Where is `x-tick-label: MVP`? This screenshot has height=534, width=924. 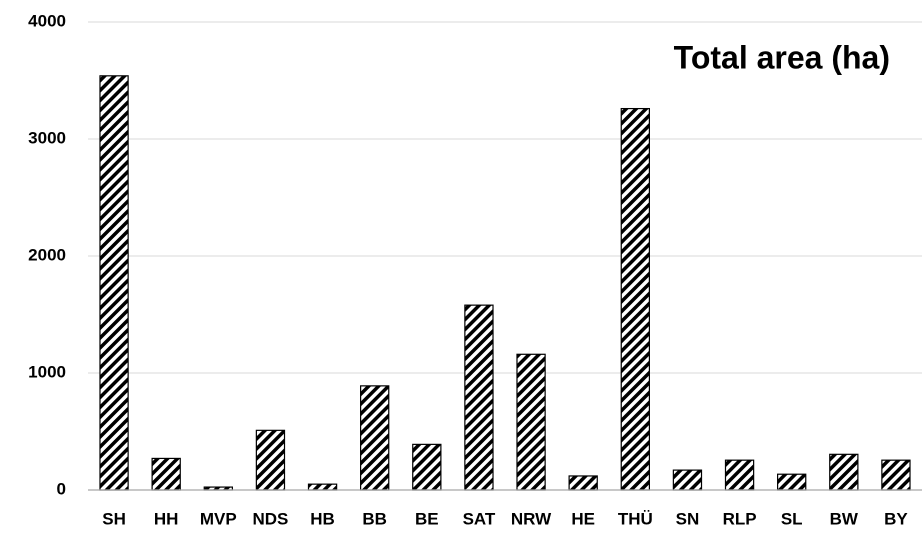 x-tick-label: MVP is located at coordinates (218, 518).